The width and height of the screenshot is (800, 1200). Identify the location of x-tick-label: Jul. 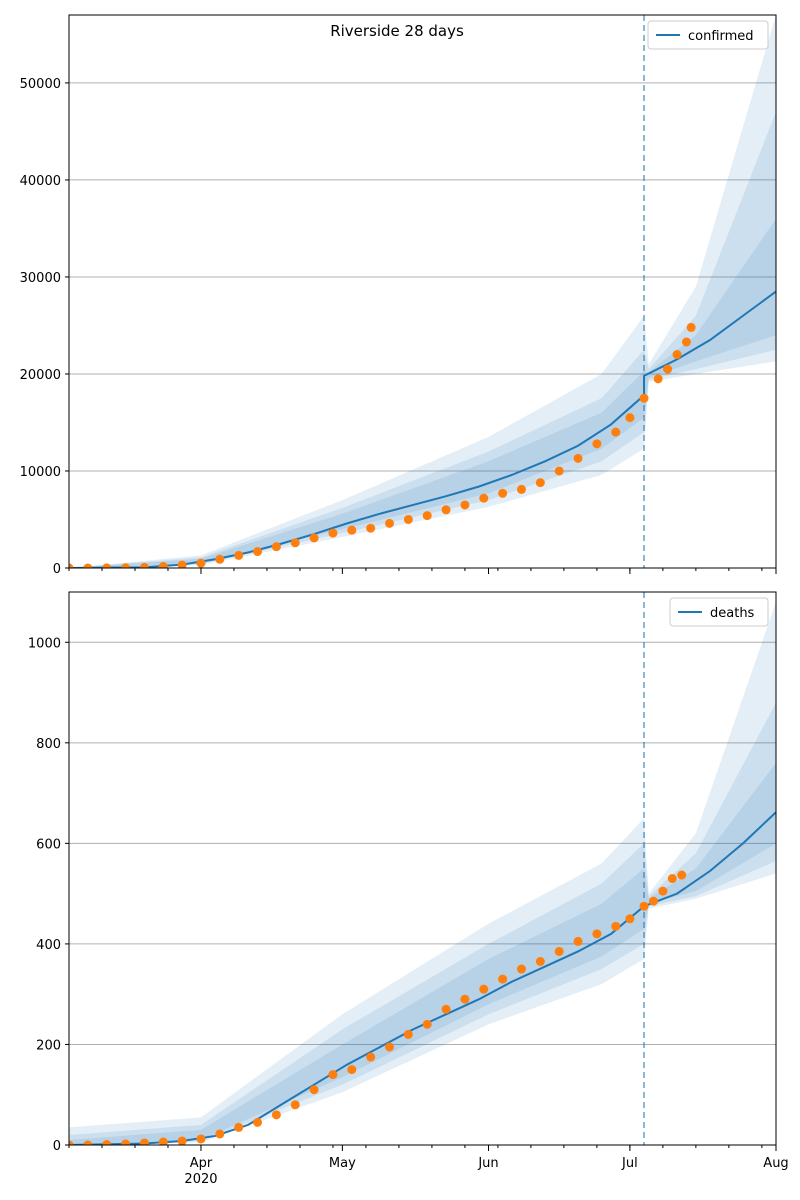
(629, 1163).